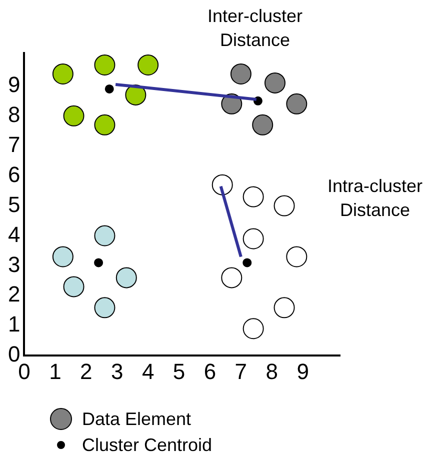  I want to click on x-tick-label: 5, so click(179, 371).